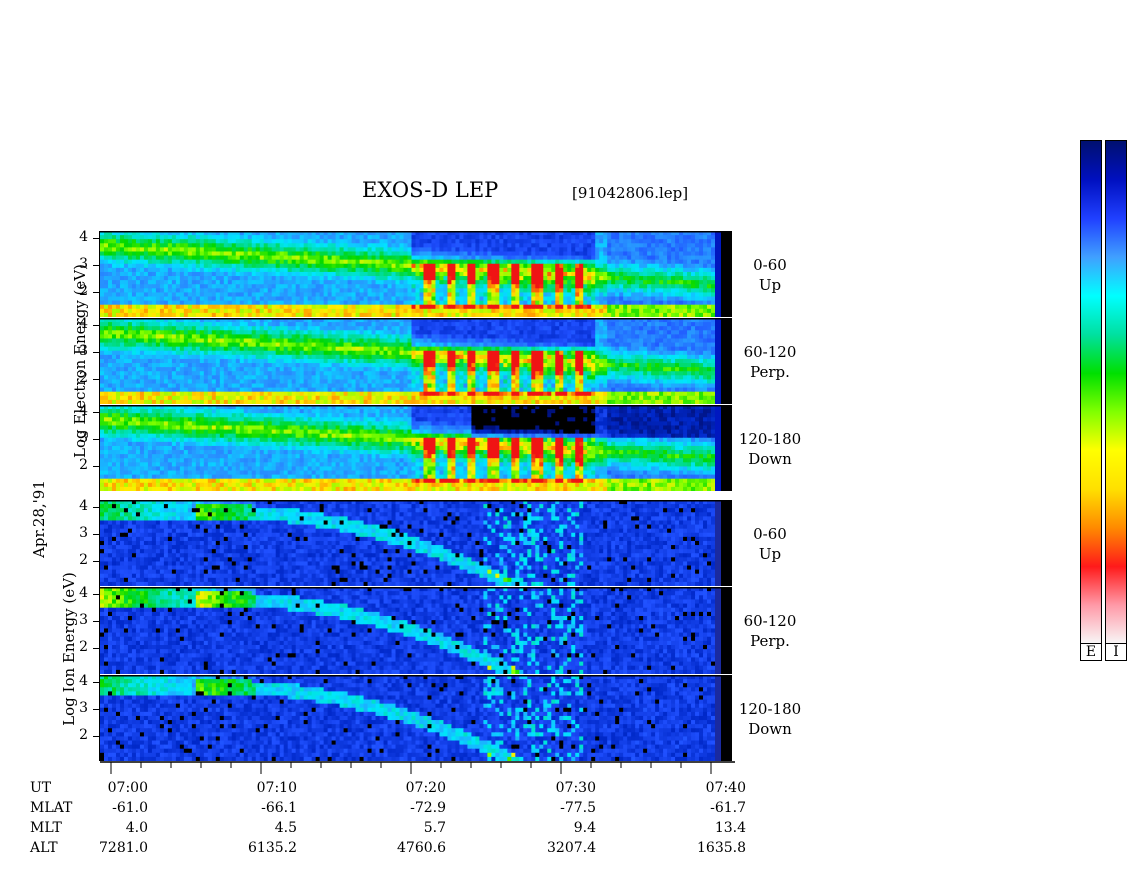 This screenshot has width=1130, height=875. What do you see at coordinates (578, 808) in the screenshot?
I see `orbit-value: -77.5` at bounding box center [578, 808].